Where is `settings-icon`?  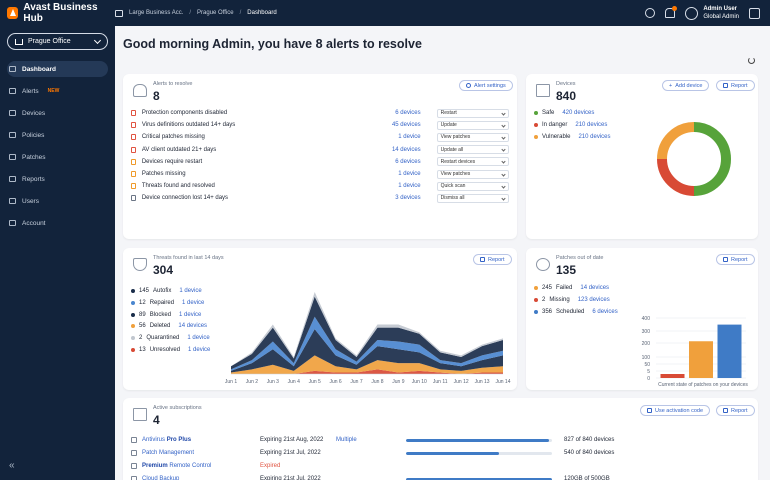
settings-icon is located at coordinates (650, 13).